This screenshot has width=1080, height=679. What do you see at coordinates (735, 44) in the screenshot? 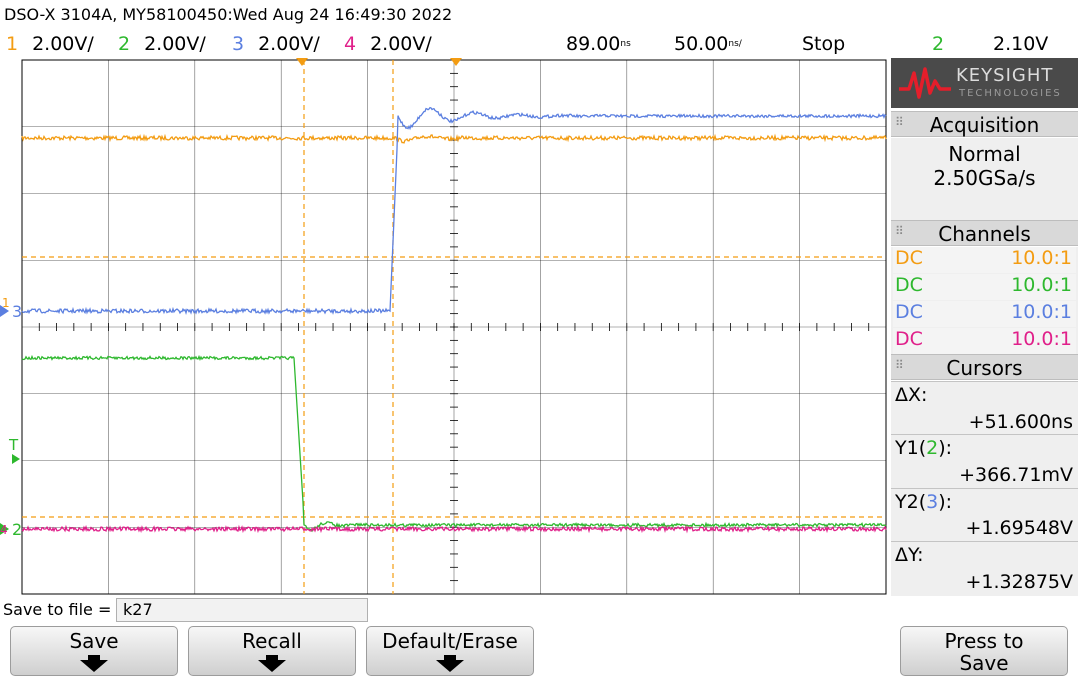
I see `timebase-unit: ns/` at bounding box center [735, 44].